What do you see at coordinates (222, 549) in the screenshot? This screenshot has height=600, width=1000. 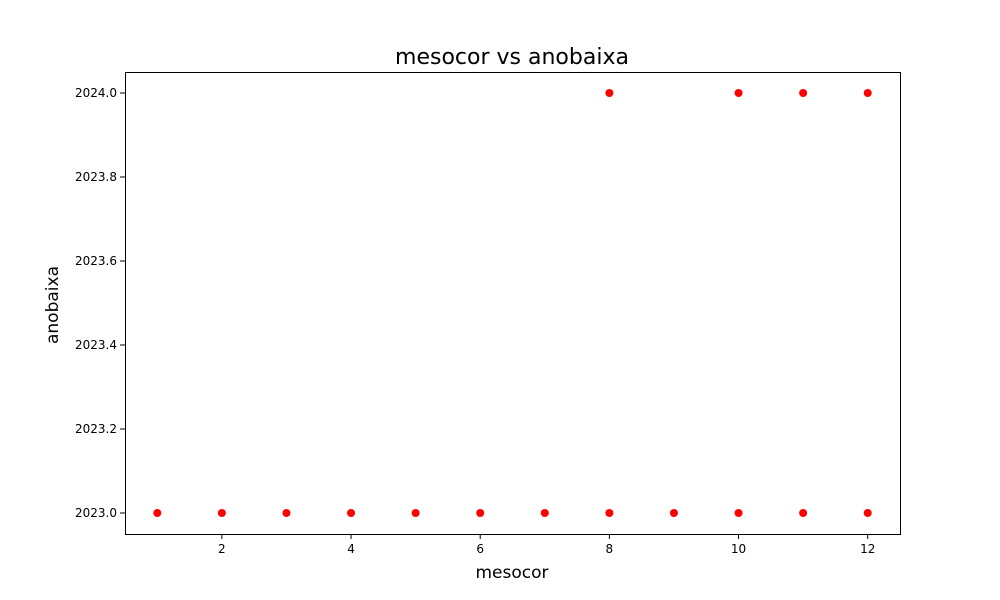 I see `x-tick-label: 2` at bounding box center [222, 549].